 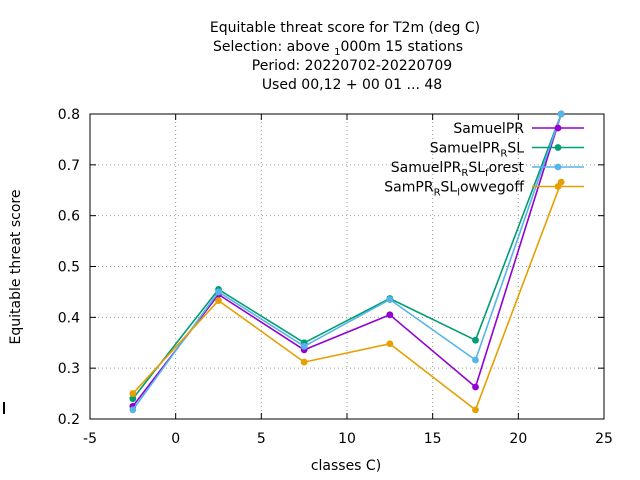 I want to click on y-tick-label: 0.2, so click(x=69, y=420).